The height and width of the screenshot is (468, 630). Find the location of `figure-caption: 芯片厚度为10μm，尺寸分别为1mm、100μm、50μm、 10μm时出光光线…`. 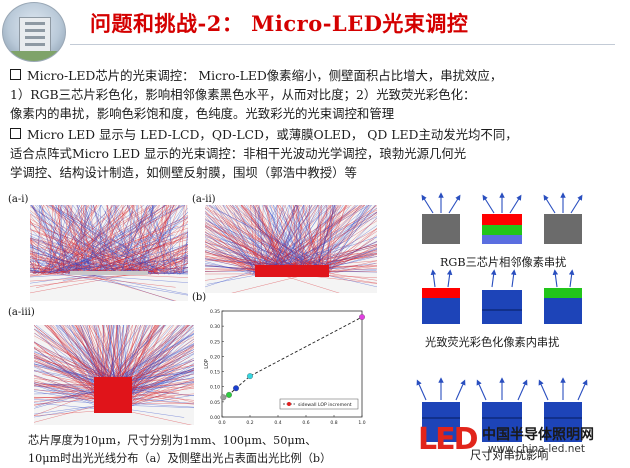

figure-caption: 芯片厚度为10μm，尺寸分别为1mm、100μm、50μm、 10μm时出光光线… is located at coordinates (208, 450).